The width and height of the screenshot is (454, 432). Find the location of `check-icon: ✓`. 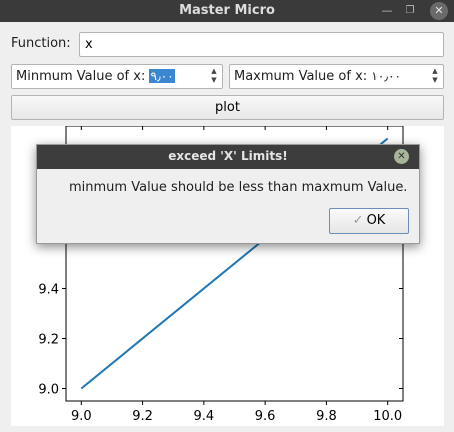

check-icon: ✓ is located at coordinates (358, 220).